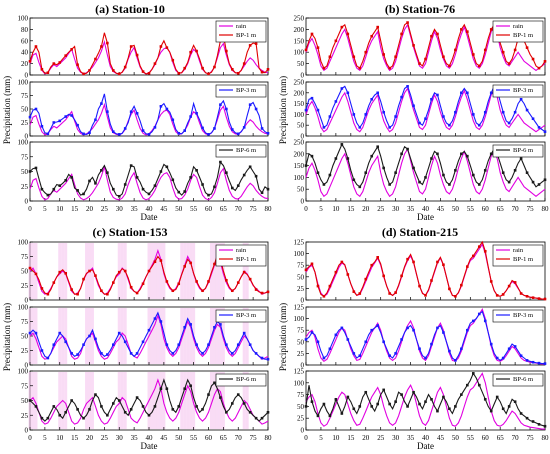 The image size is (550, 454). I want to click on x-tick-label: 80, so click(269, 438).